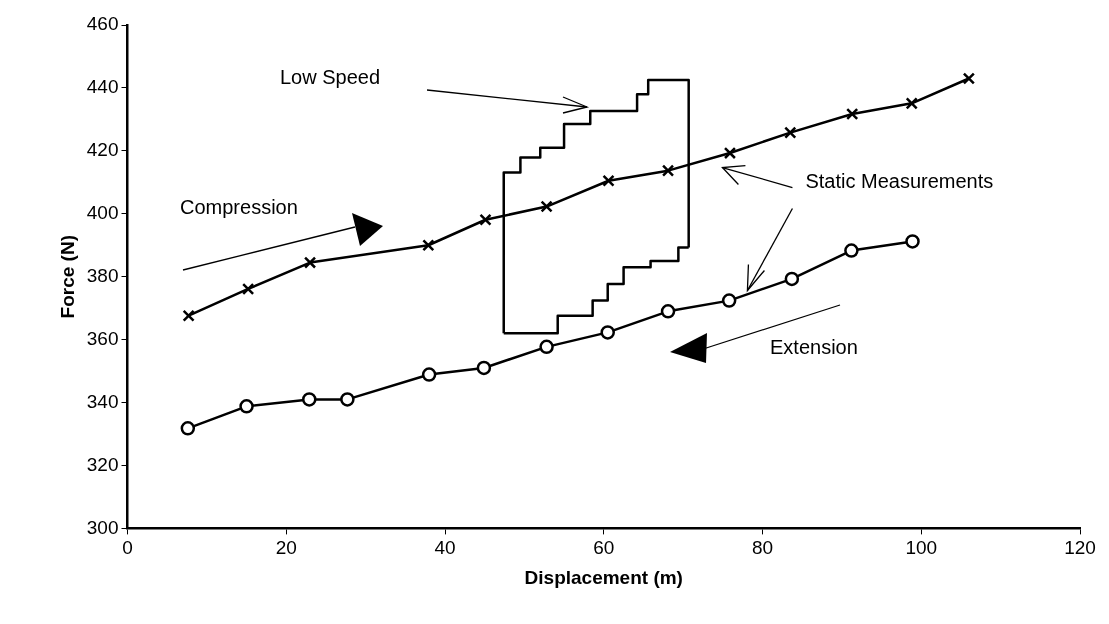  I want to click on x-tick-label: 60, so click(604, 548).